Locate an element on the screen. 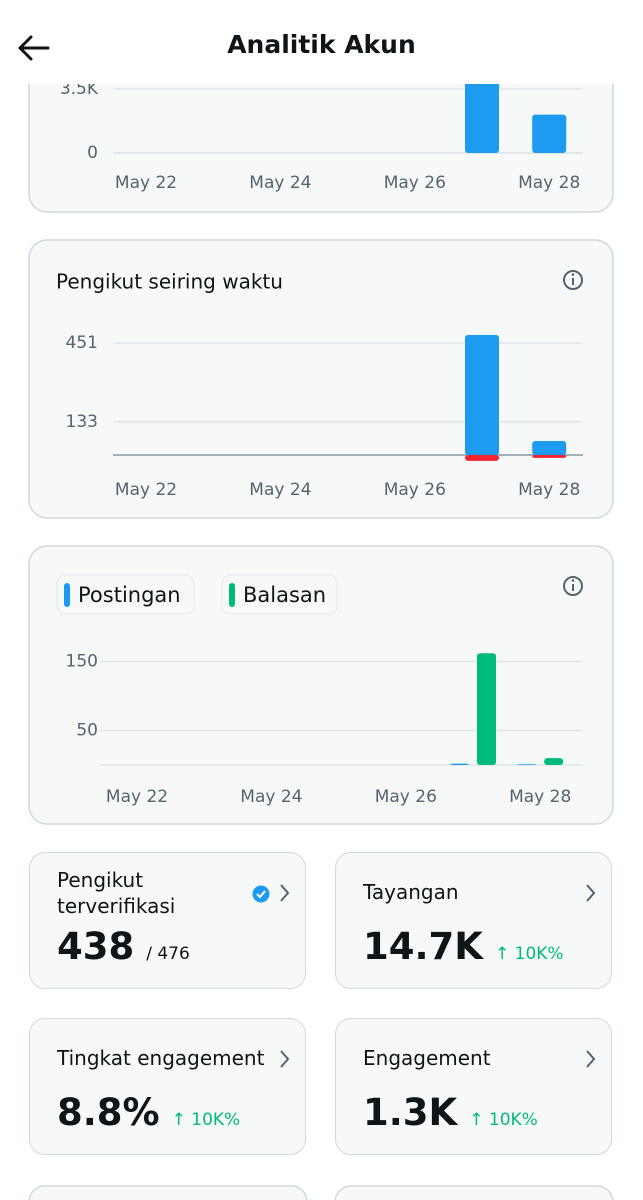 The height and width of the screenshot is (1200, 643). stat-card: Tingkat engagement 8.8% ↑ 10K% is located at coordinates (167, 1086).